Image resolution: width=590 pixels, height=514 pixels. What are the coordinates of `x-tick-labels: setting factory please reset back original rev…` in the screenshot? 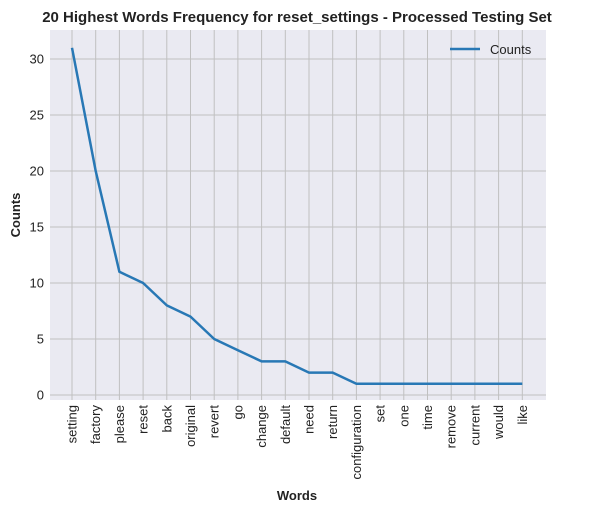 It's located at (297, 442).